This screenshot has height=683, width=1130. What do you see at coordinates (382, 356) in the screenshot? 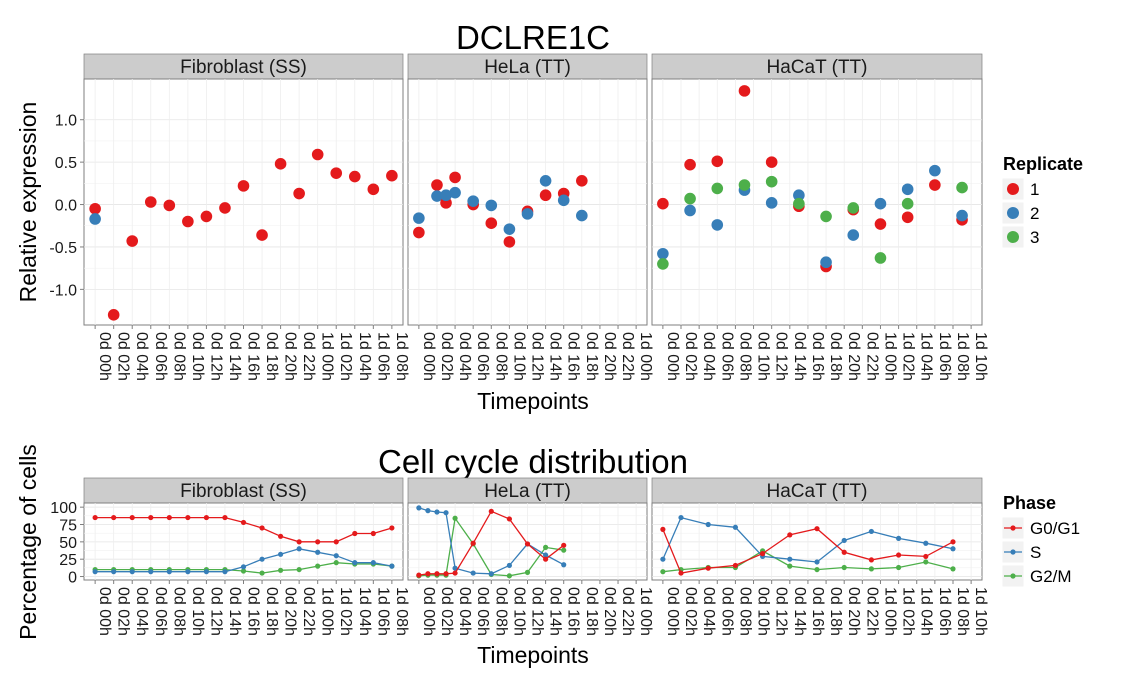
I see `expression-fibroblast-ss-x-tick-label: 1d 06h` at bounding box center [382, 356].